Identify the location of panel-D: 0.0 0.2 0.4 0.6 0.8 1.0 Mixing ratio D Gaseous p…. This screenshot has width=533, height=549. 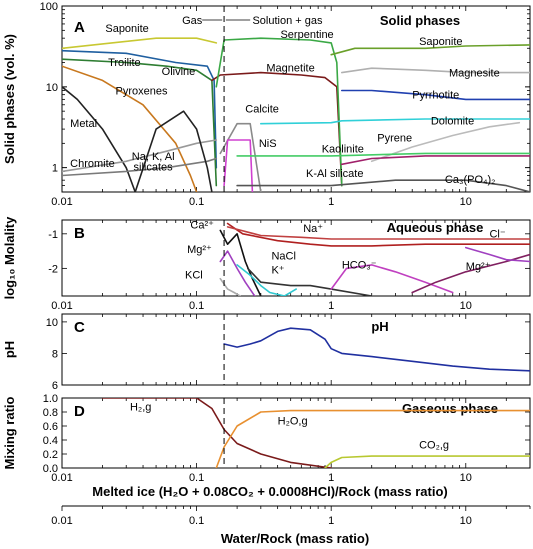
(266, 434).